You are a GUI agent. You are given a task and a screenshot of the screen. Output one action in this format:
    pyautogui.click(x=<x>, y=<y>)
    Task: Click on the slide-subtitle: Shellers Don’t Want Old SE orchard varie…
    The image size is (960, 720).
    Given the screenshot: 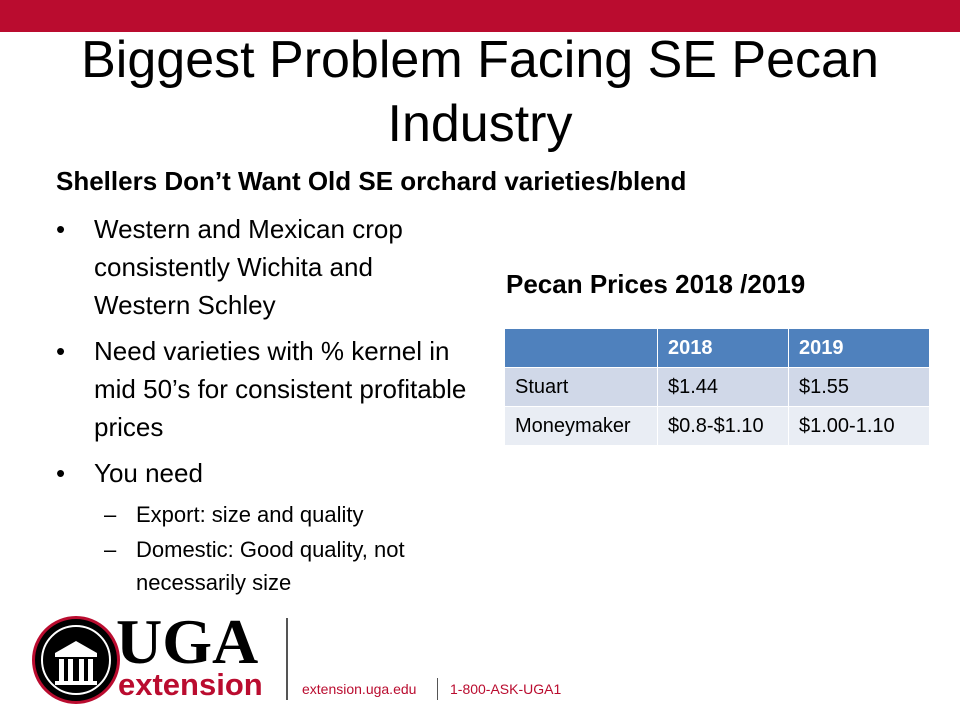 What is the action you would take?
    pyautogui.click(x=371, y=181)
    